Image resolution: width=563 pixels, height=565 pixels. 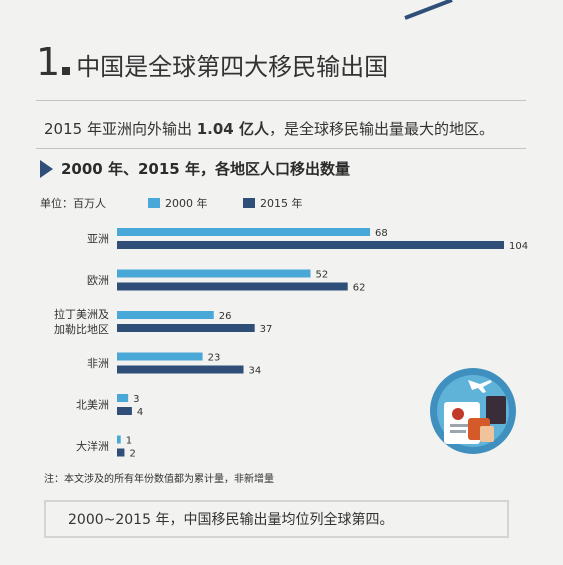 I want to click on section-number: 1, so click(x=48, y=62).